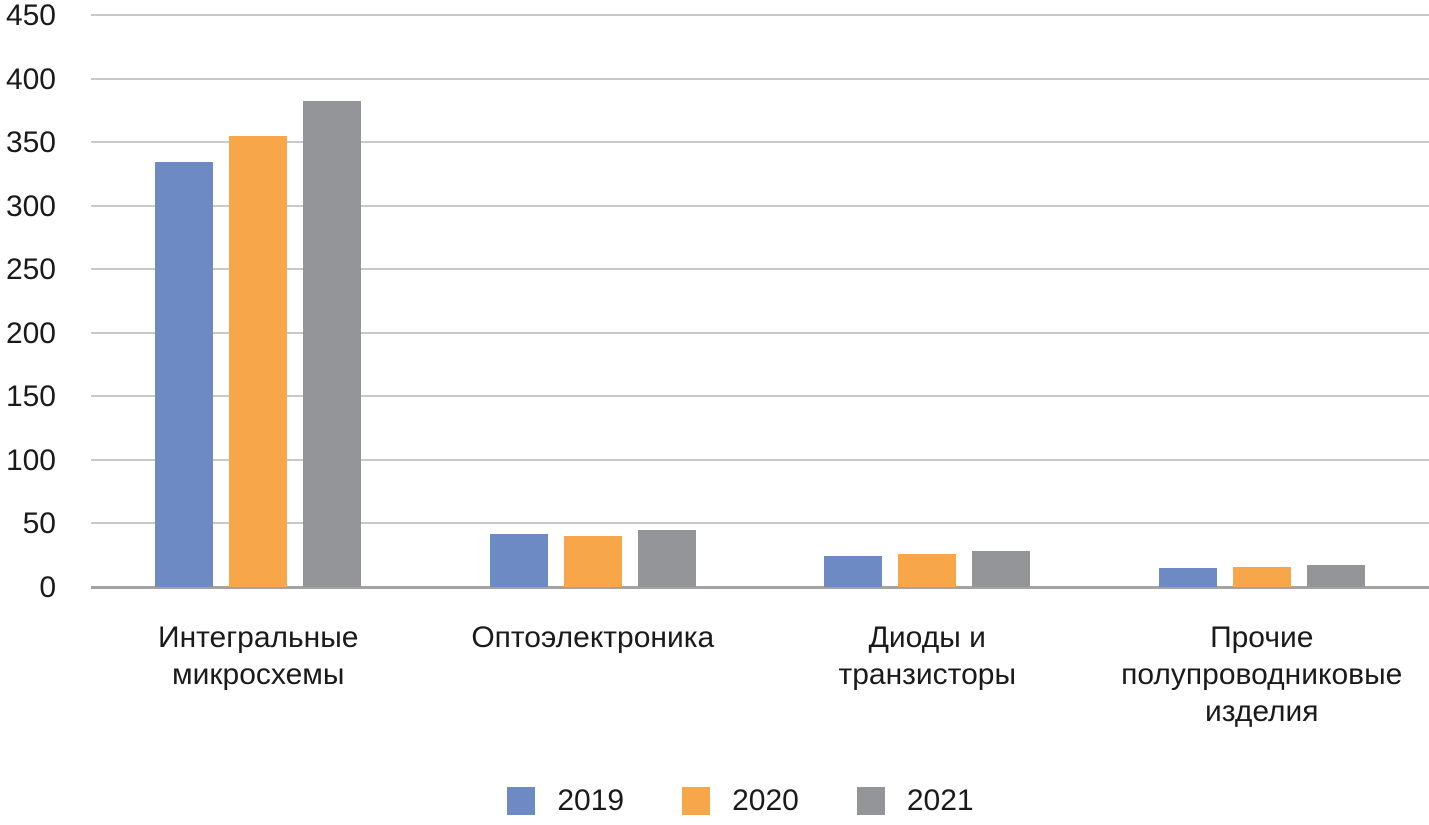 This screenshot has width=1429, height=825. Describe the element at coordinates (30, 143) in the screenshot. I see `y-axis-tick-label: 350` at that location.